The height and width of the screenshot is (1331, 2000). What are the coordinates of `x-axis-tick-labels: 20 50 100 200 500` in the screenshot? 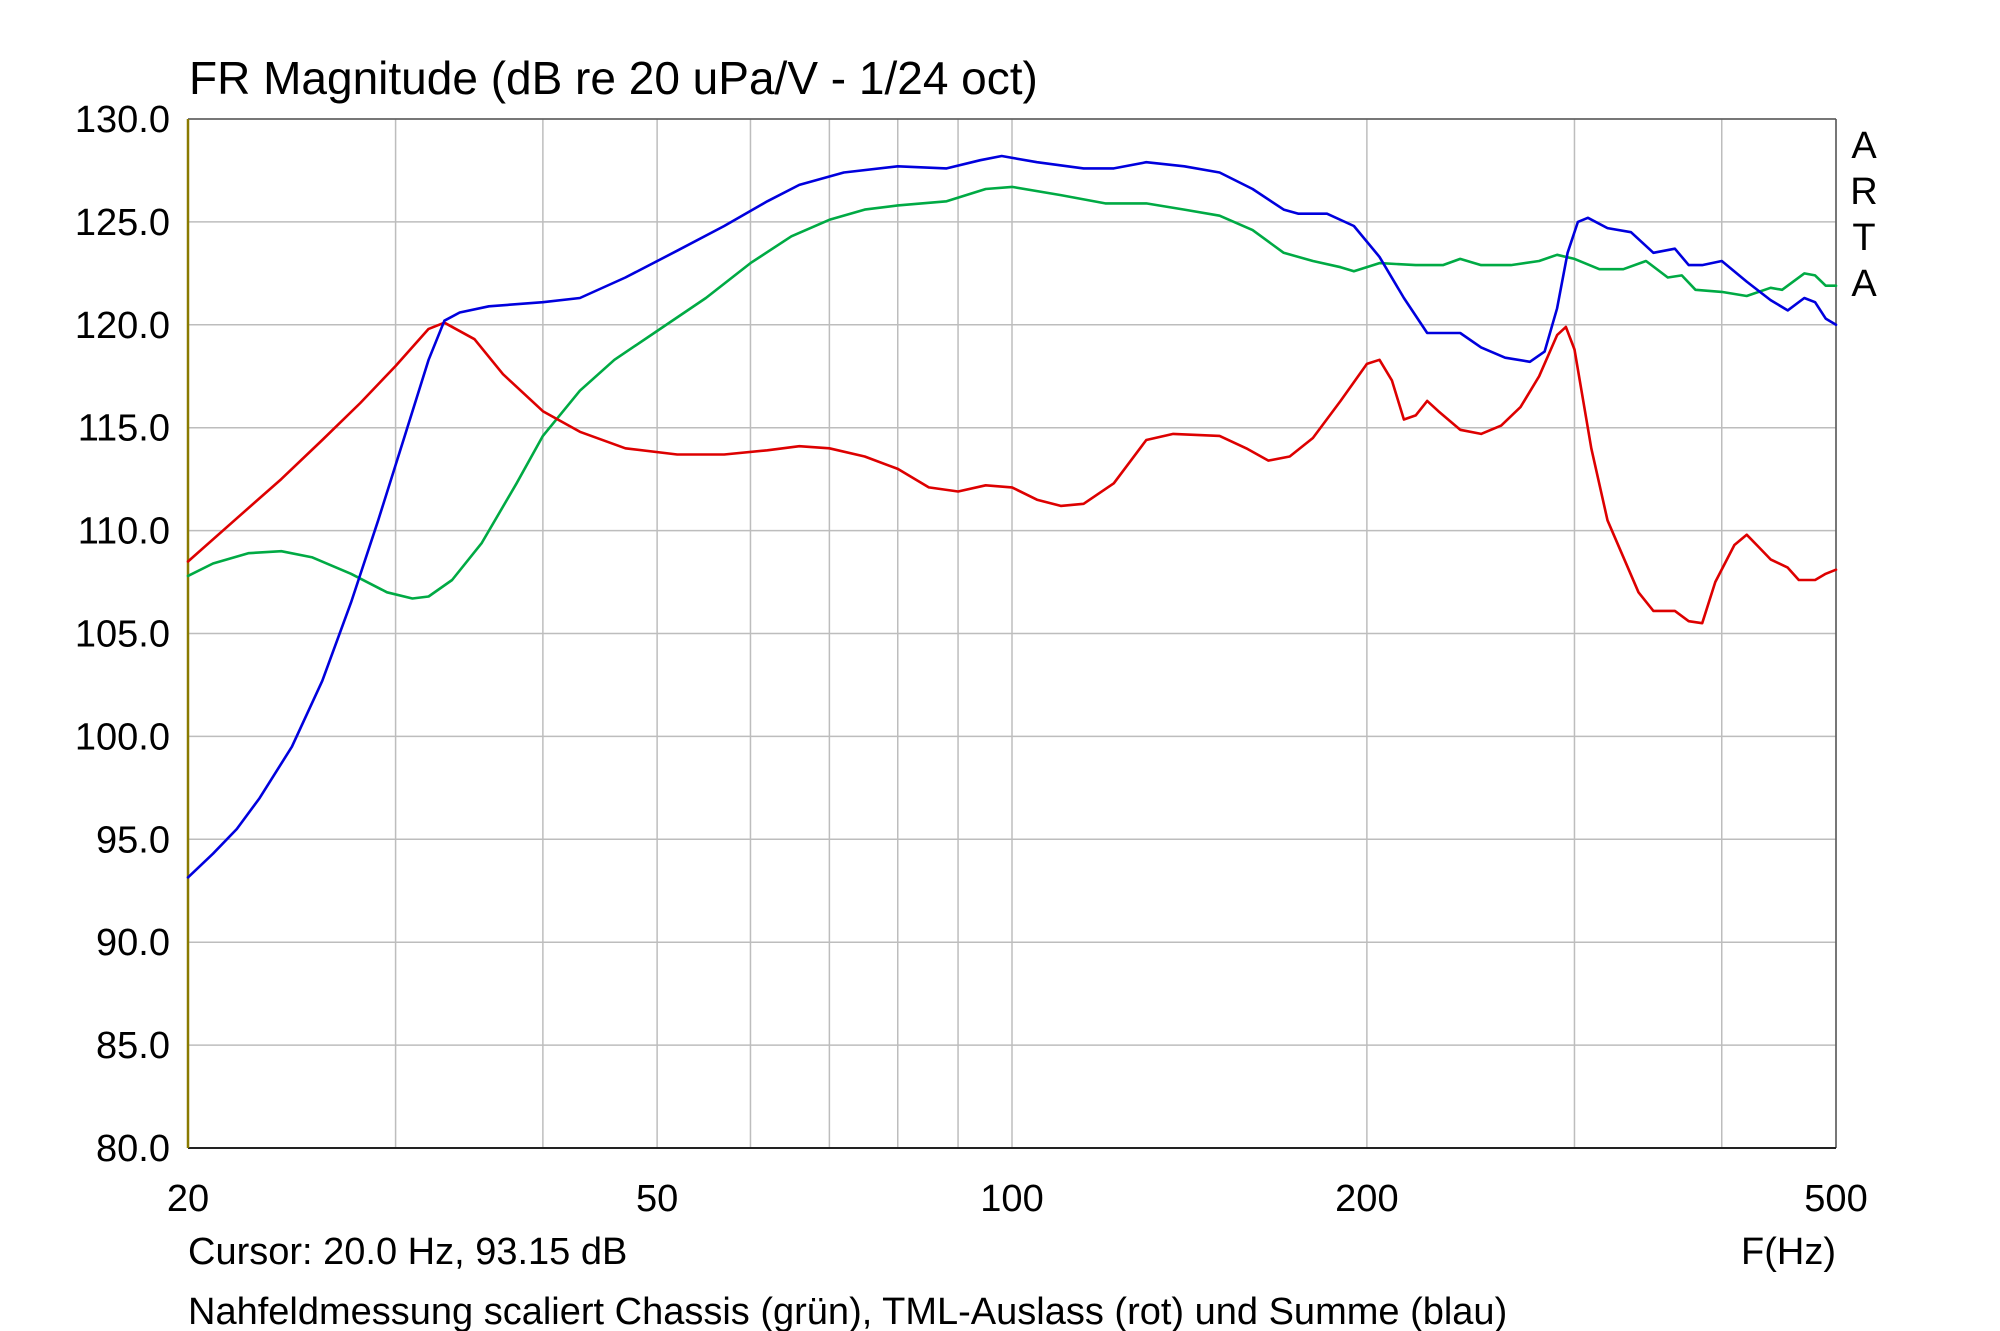 It's located at (1017, 1199).